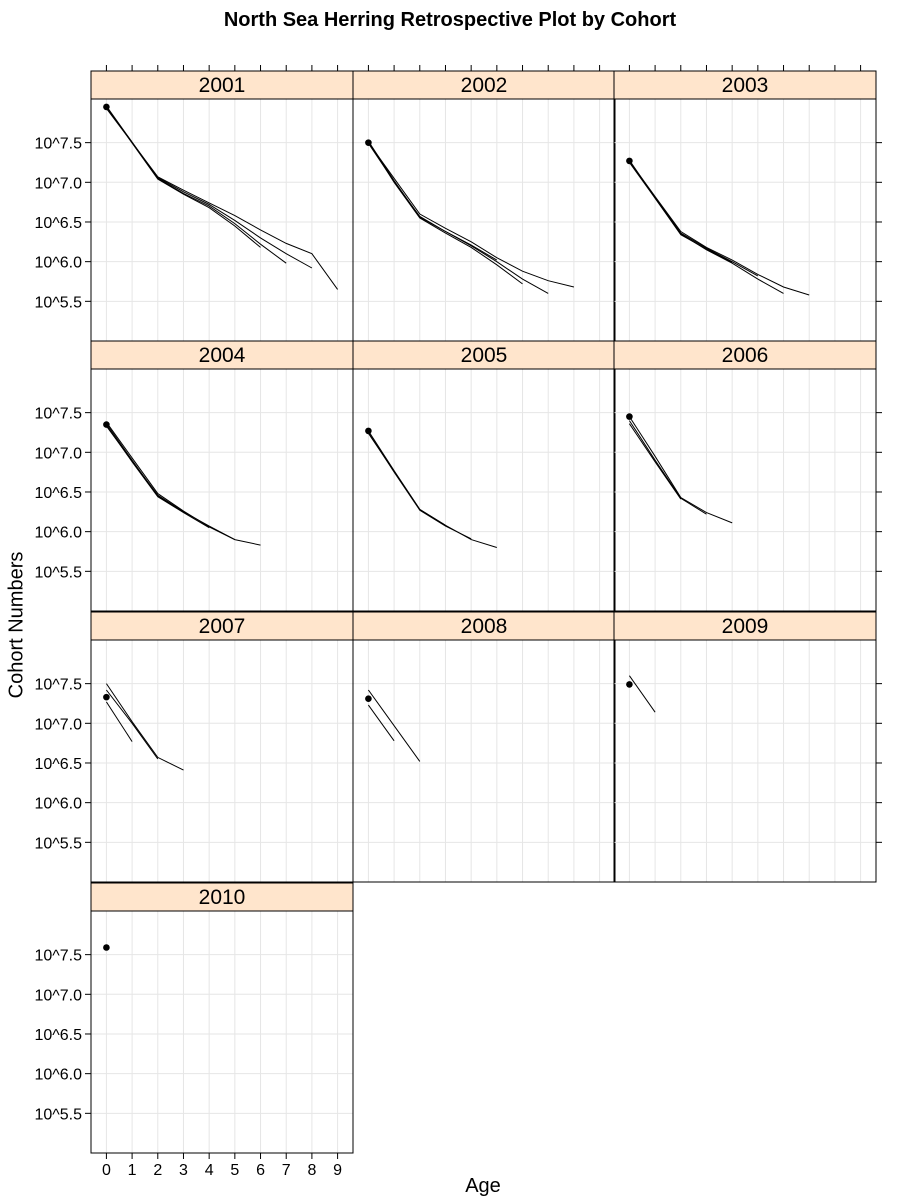  I want to click on panel-frame-2008, so click(484, 761).